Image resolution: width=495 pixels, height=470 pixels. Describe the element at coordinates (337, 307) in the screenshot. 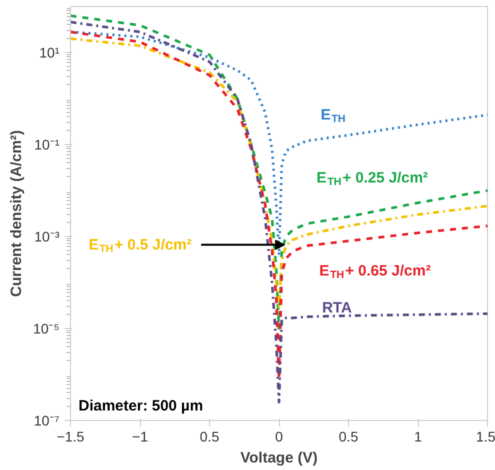

I see `series-label: RTA` at that location.